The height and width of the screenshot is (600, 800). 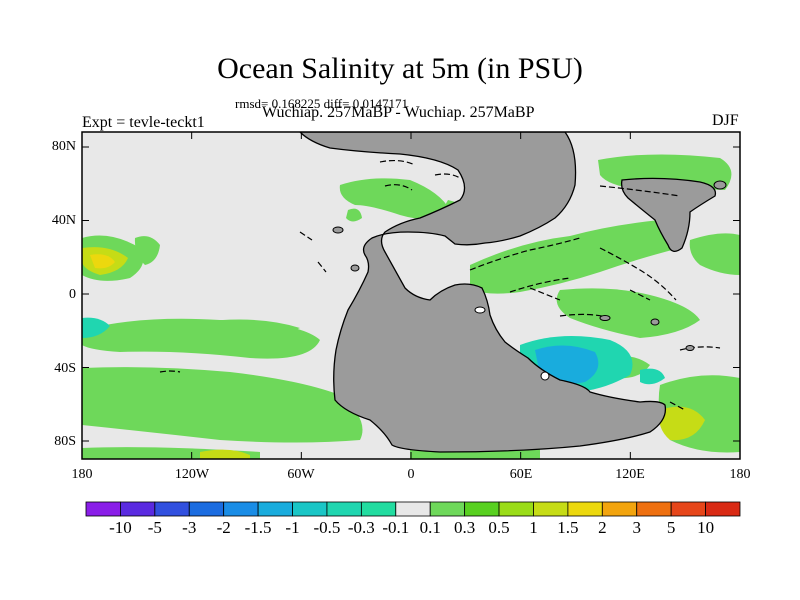 I want to click on colorbar-label: -10, so click(x=120, y=527).